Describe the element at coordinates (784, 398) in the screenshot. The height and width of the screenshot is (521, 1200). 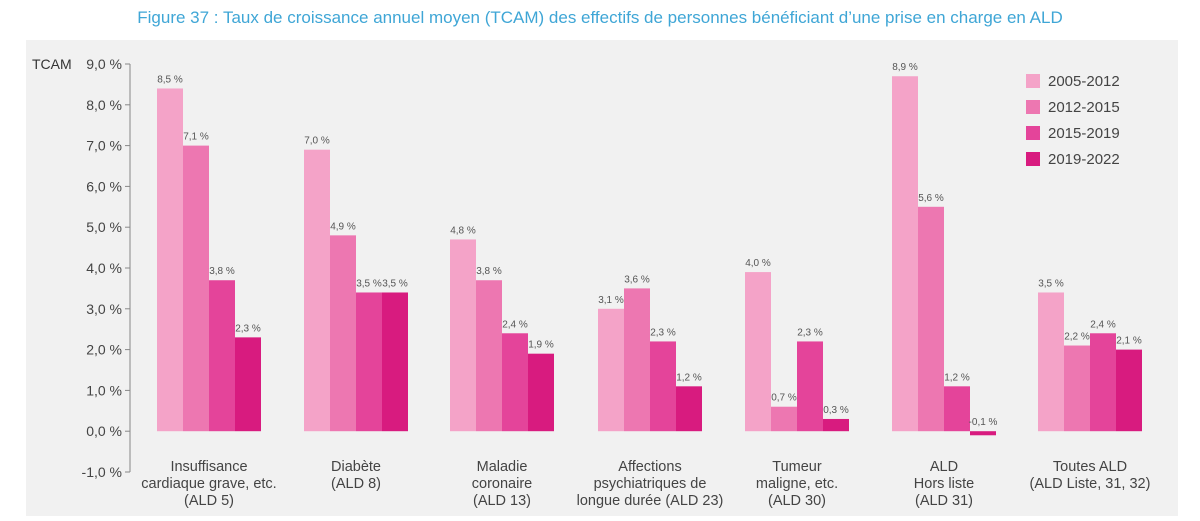
I see `data-label: 0,7 %` at that location.